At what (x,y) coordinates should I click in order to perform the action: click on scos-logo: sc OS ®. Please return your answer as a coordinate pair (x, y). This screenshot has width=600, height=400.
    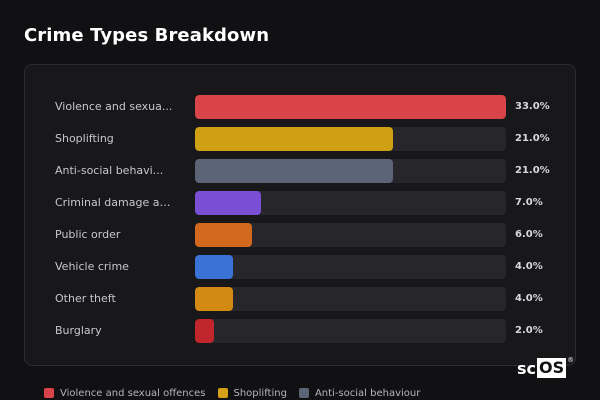
    Looking at the image, I should click on (546, 367).